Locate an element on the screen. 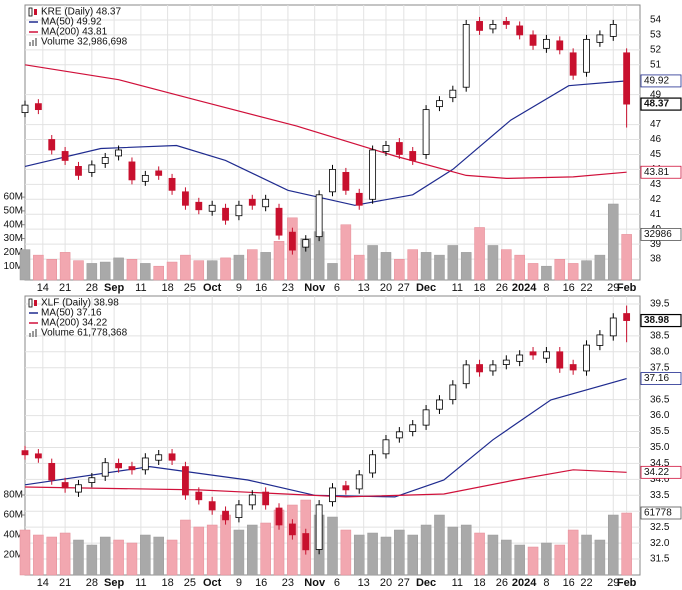  y-tick-label: 53 is located at coordinates (656, 35).